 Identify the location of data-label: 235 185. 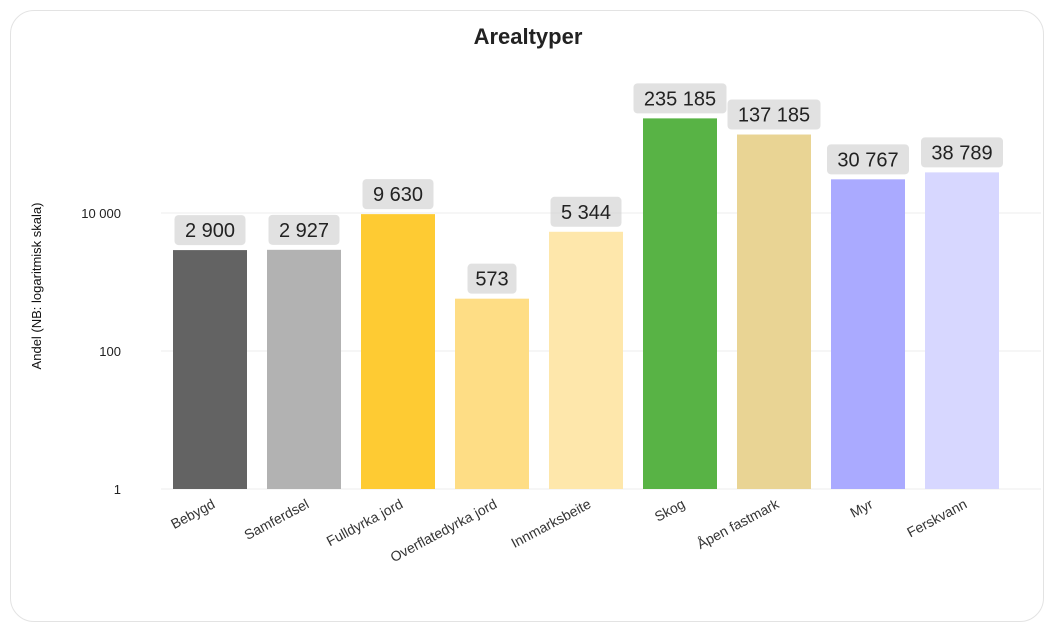
(680, 98).